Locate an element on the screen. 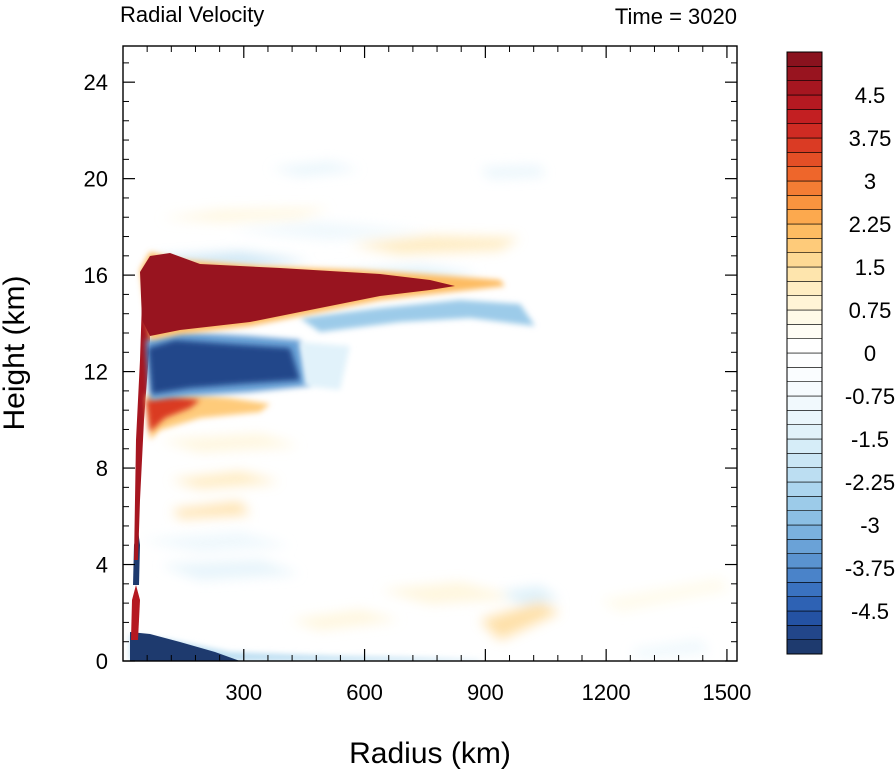 This screenshot has height=774, width=895. feature-surface-inflow-core is located at coordinates (185, 646).